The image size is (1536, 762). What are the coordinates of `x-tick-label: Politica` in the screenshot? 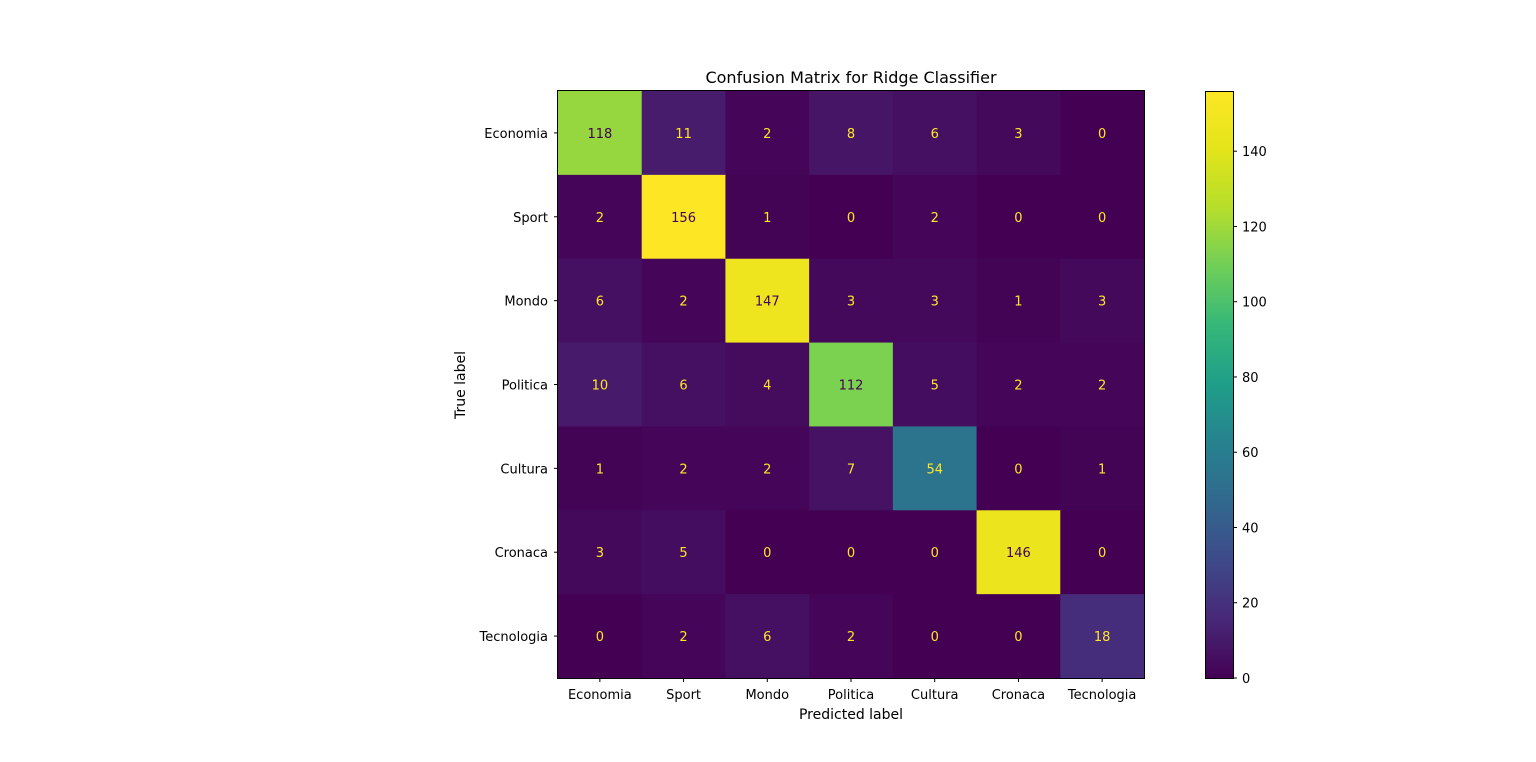 It's located at (851, 695).